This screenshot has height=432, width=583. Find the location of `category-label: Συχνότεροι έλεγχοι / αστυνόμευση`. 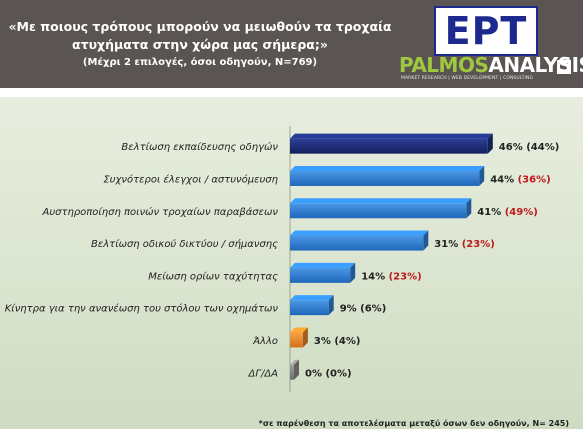

category-label: Συχνότεροι έλεγχοι / αστυνόμευση is located at coordinates (190, 179).